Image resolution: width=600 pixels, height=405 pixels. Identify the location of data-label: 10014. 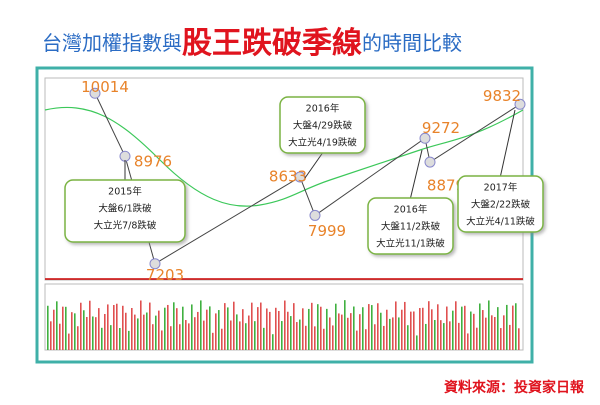
(105, 87).